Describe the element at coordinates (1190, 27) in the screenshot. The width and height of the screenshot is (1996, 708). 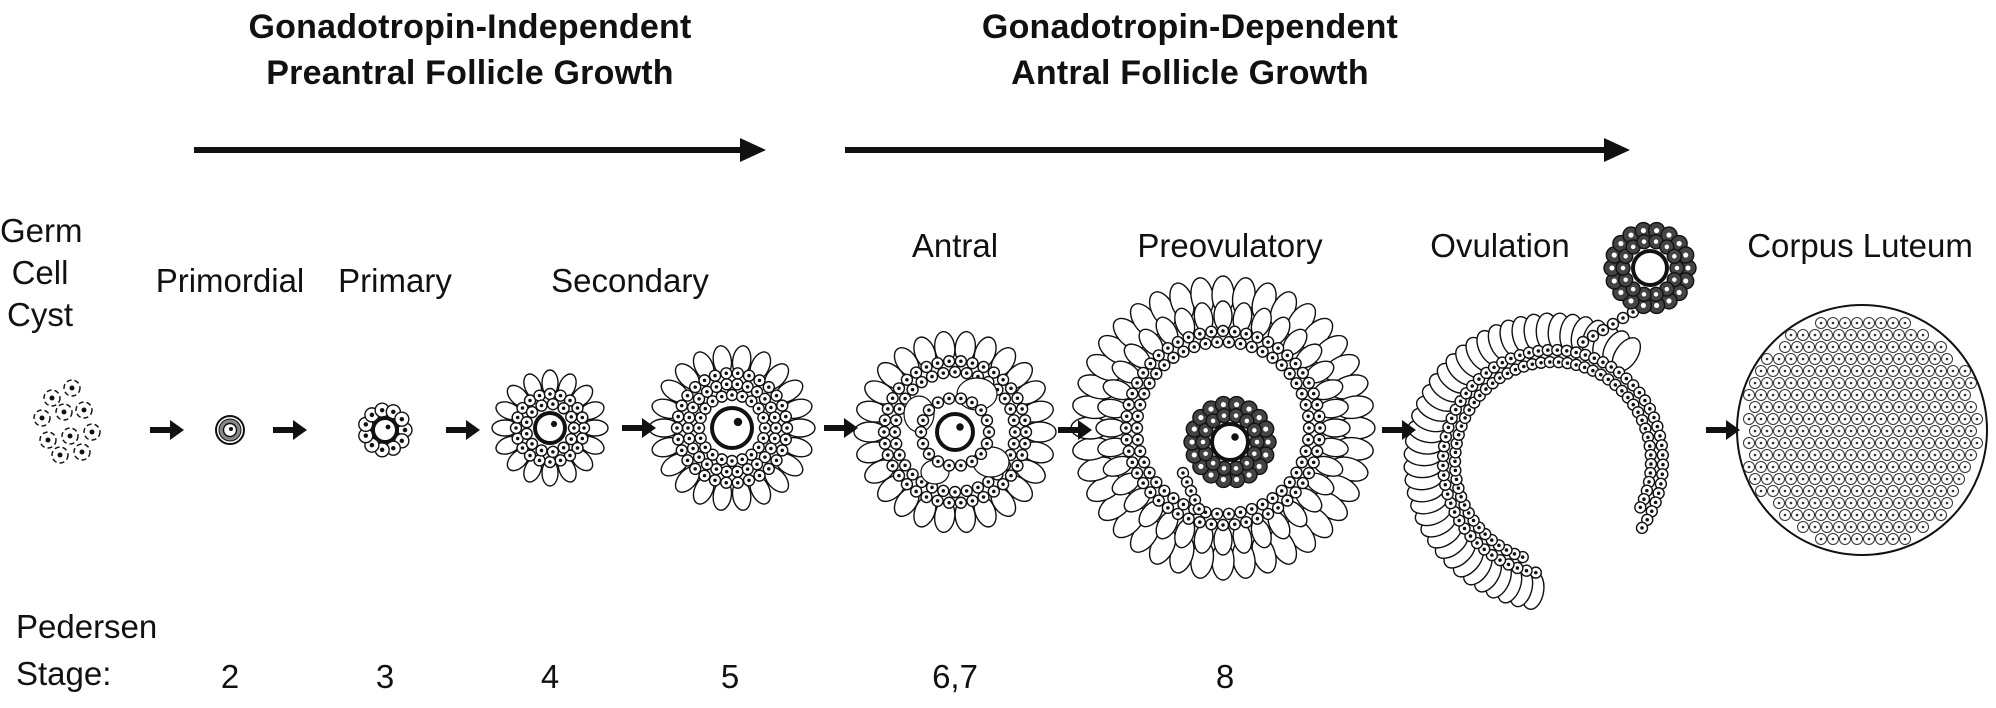
I see `phase-title-line: Gonadotropin-Dependent` at that location.